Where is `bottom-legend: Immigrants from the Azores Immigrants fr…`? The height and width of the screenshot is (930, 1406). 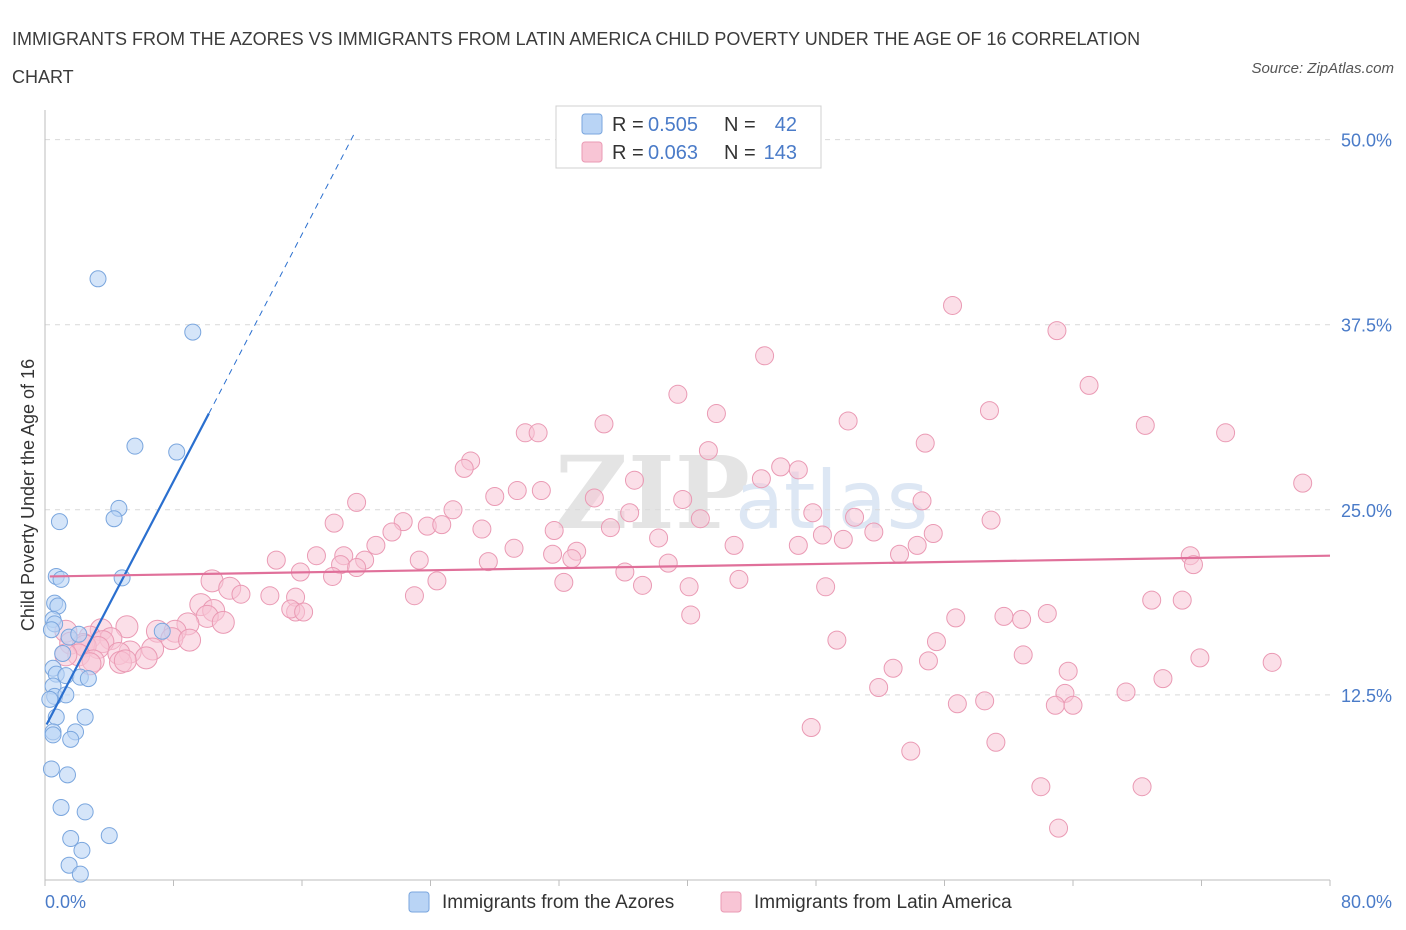
bottom-legend: Immigrants from the Azores Immigrants fr… is located at coordinates (710, 902).